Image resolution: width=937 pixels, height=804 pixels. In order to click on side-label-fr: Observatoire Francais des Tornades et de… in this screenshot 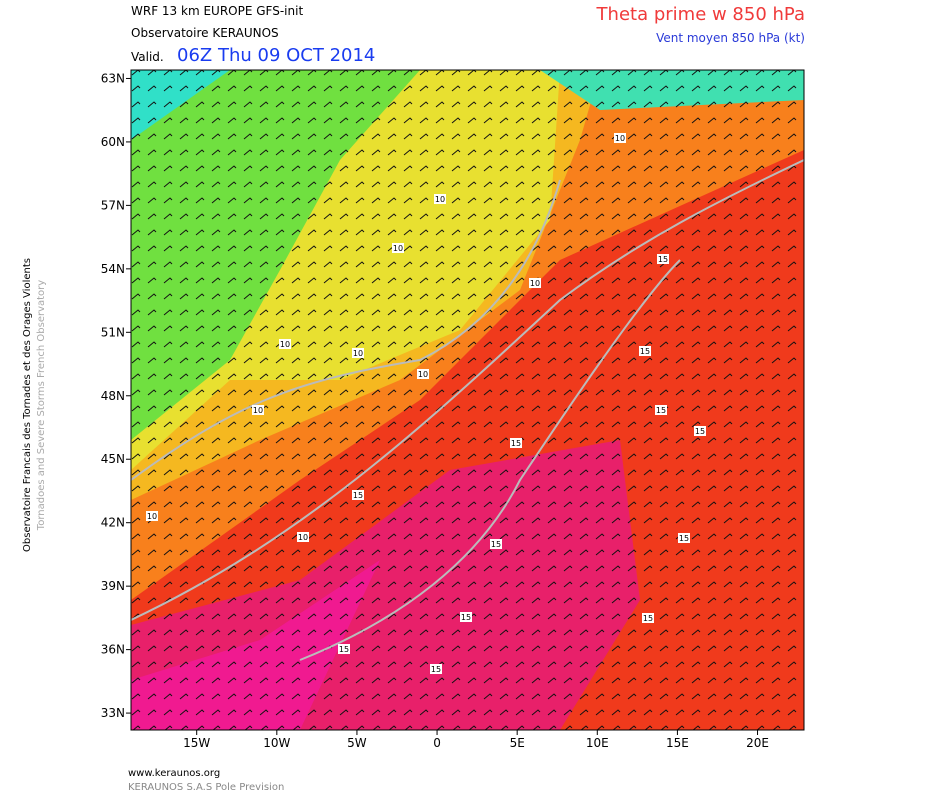, I will do `click(27, 405)`.